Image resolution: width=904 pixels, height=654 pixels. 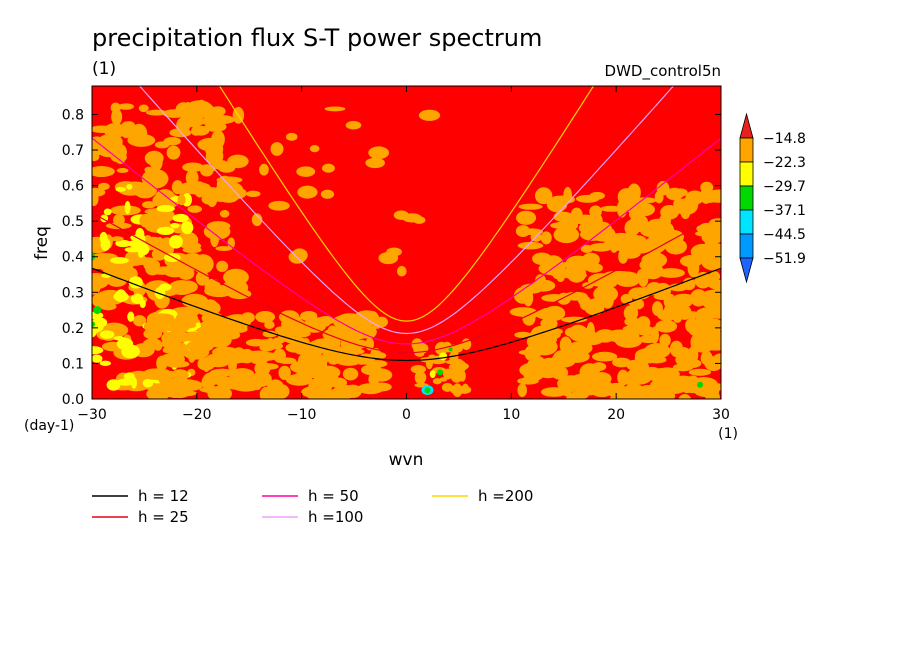 What do you see at coordinates (73, 187) in the screenshot?
I see `y-tick-label: 0.6` at bounding box center [73, 187].